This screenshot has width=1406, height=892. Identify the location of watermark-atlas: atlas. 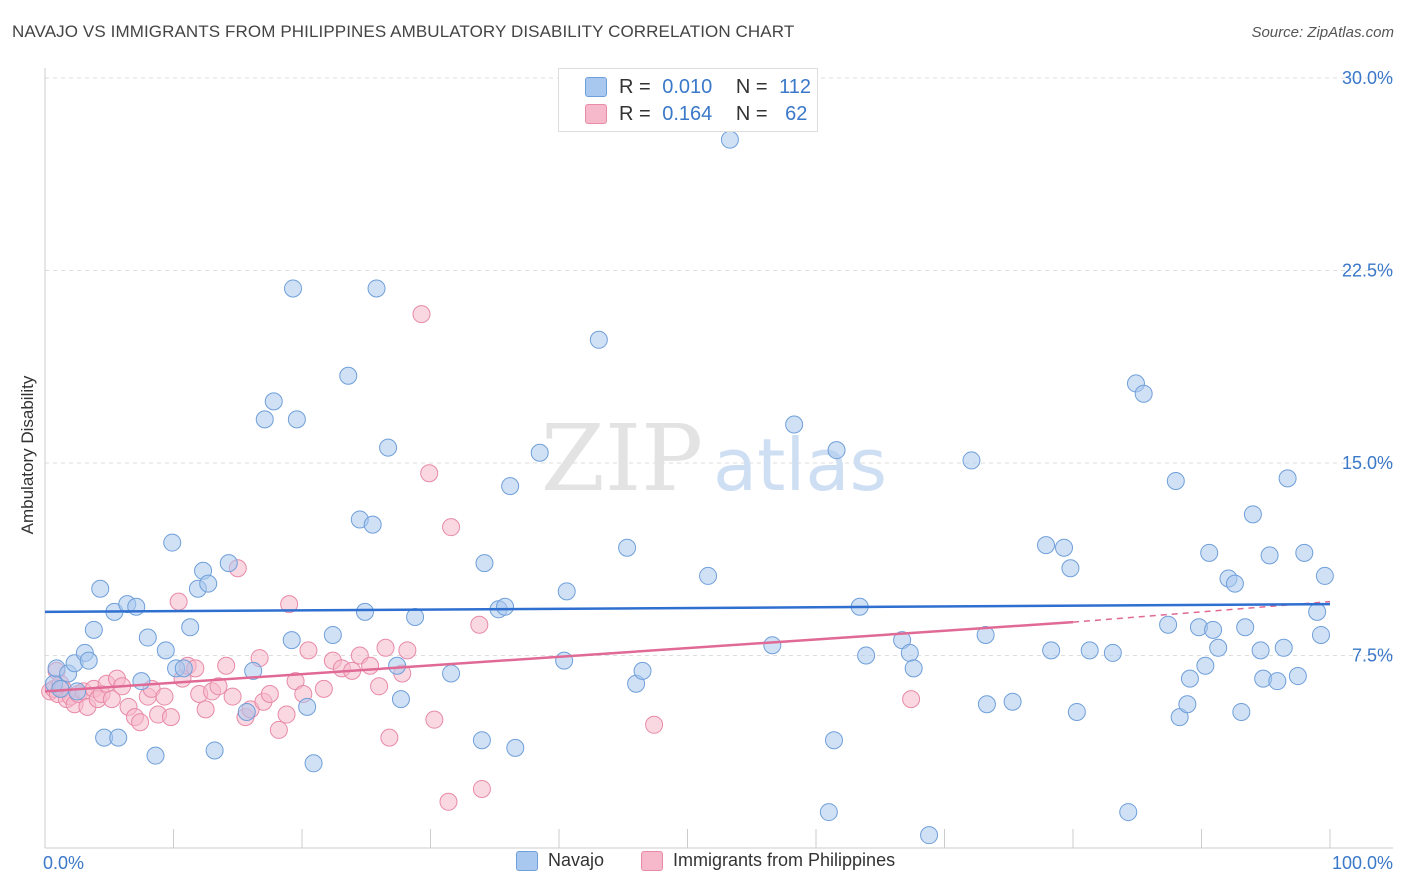
(800, 465).